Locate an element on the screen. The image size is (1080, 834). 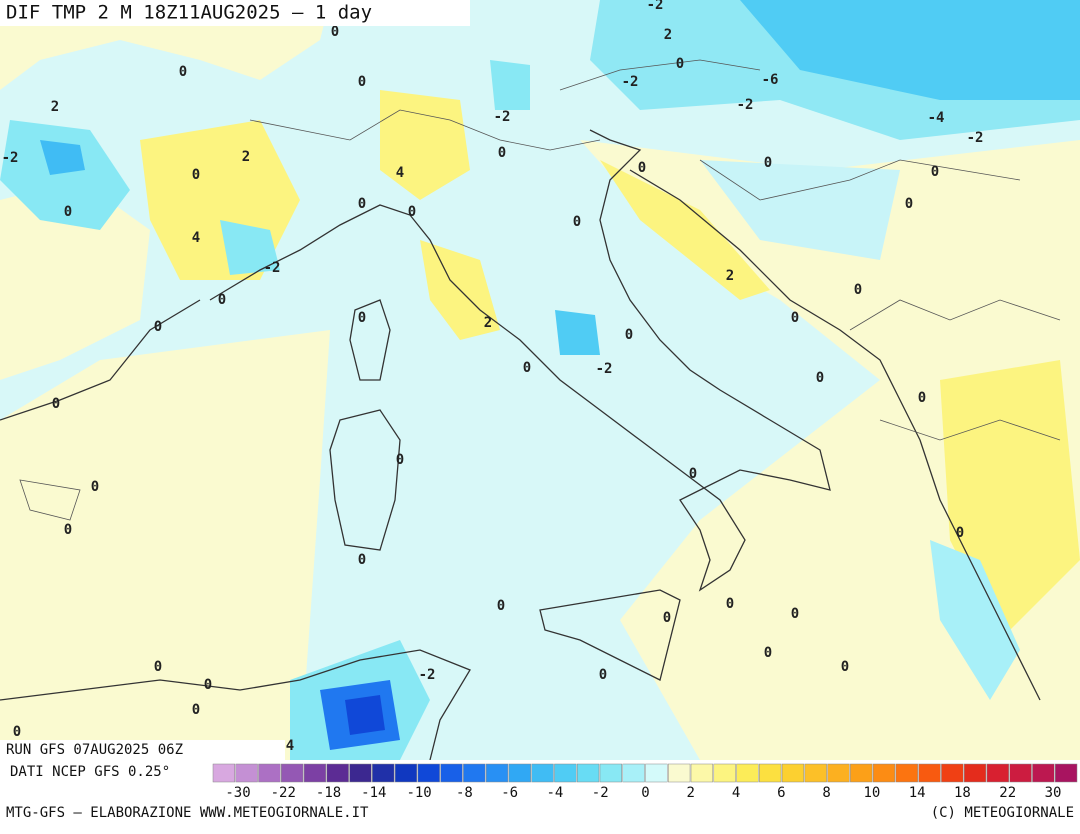
legend-label: 6 is located at coordinates (781, 793).